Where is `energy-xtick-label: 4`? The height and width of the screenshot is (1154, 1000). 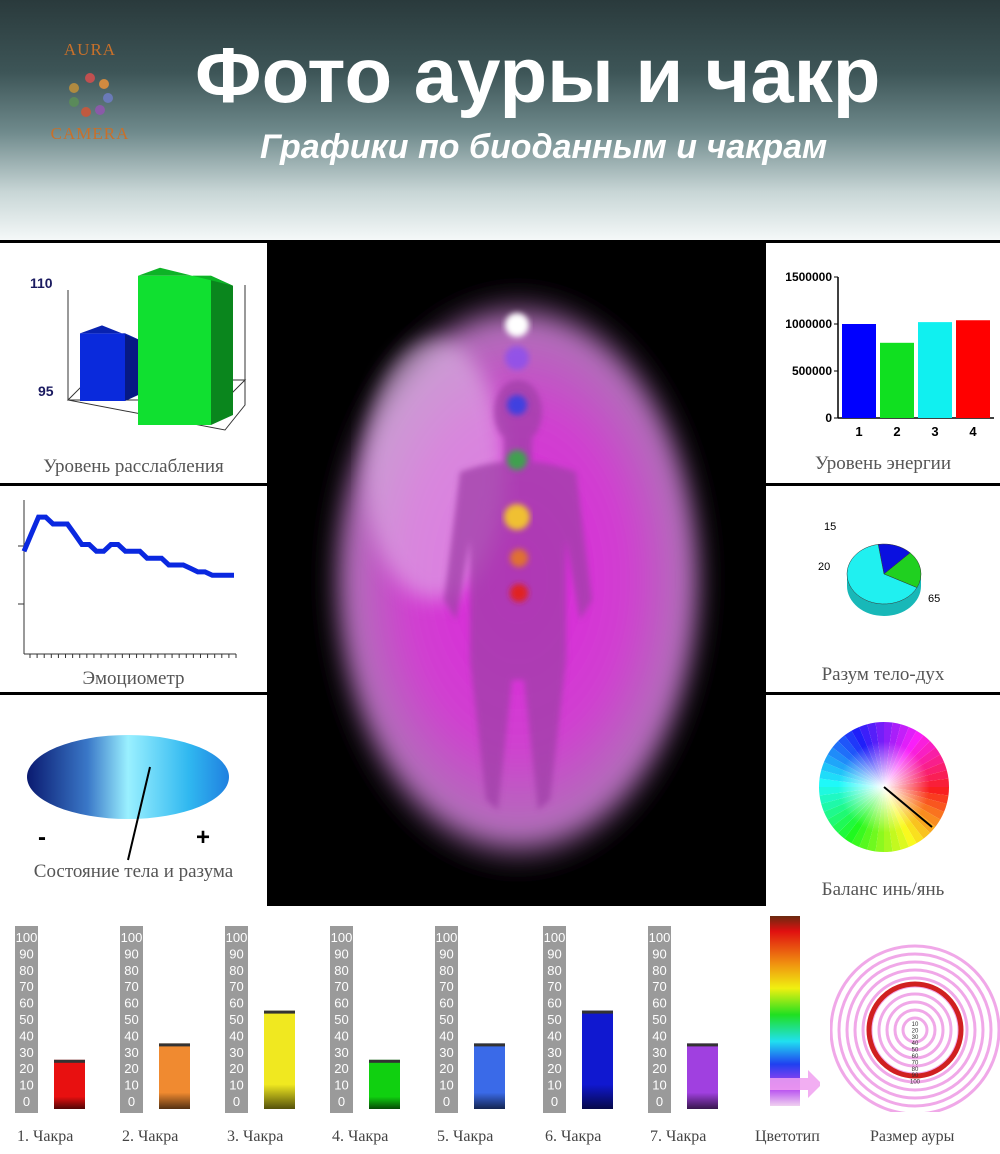 energy-xtick-label: 4 is located at coordinates (973, 431).